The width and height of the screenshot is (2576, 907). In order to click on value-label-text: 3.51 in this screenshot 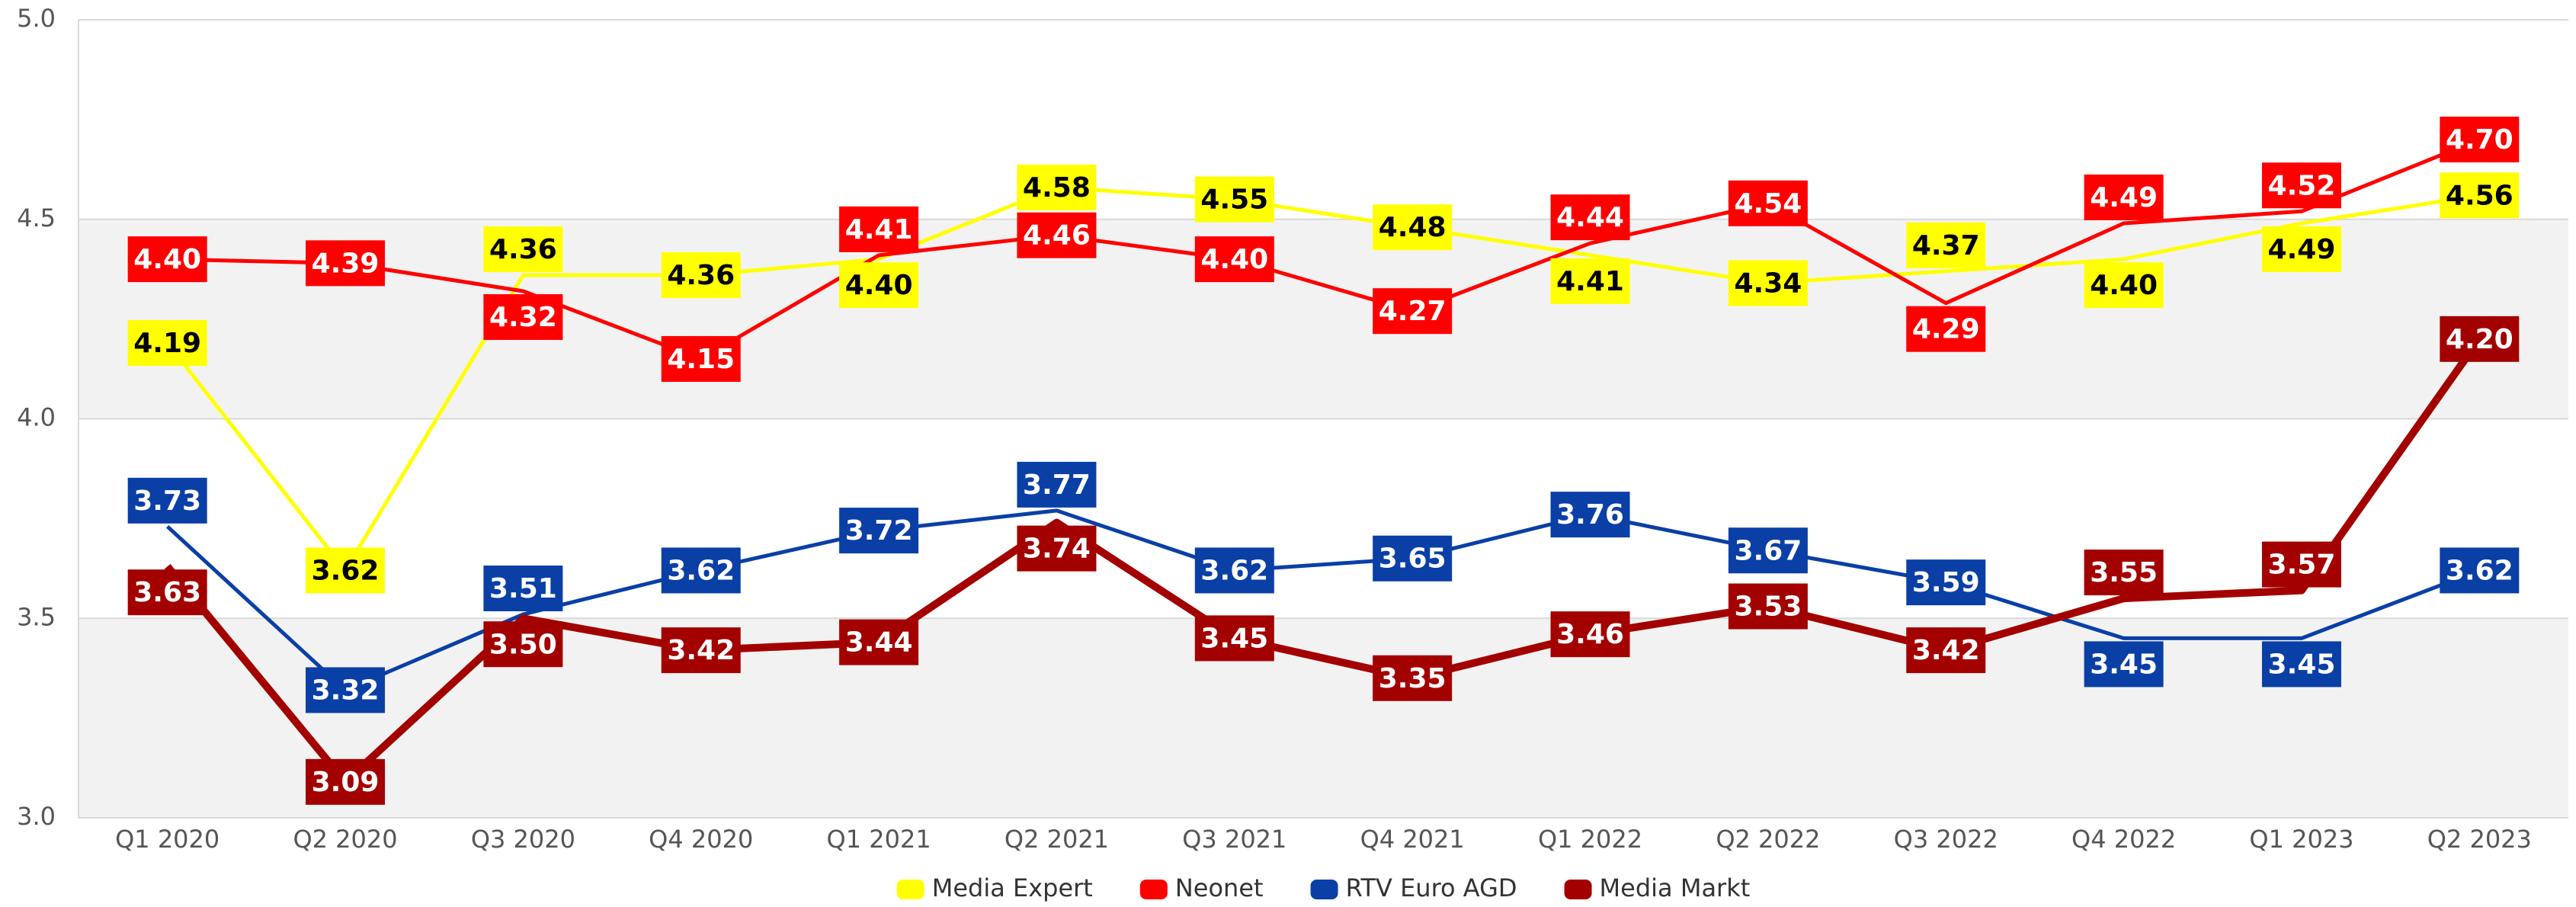, I will do `click(523, 588)`.